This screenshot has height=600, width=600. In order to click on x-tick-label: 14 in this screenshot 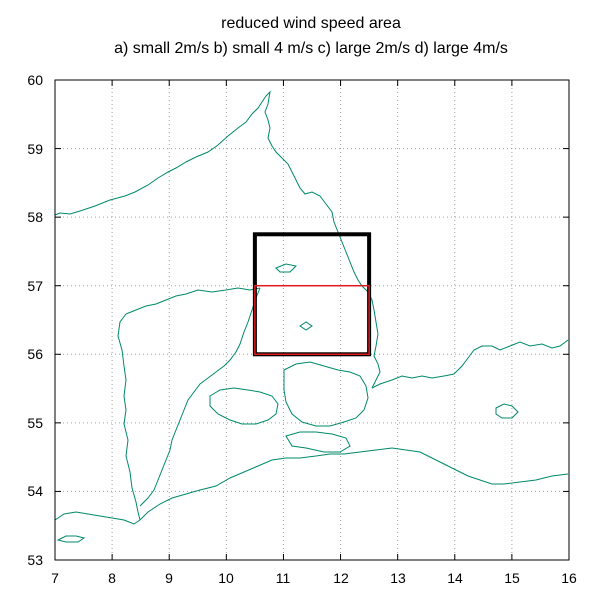, I will do `click(455, 578)`.